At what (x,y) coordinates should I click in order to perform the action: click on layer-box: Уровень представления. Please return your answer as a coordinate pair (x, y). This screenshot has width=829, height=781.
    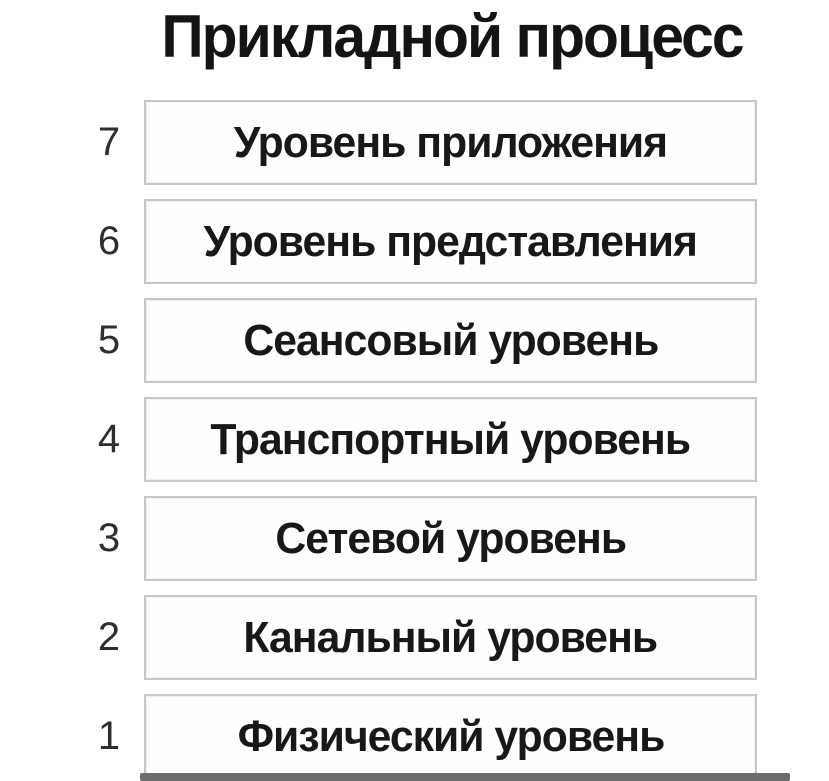
    Looking at the image, I should click on (450, 241).